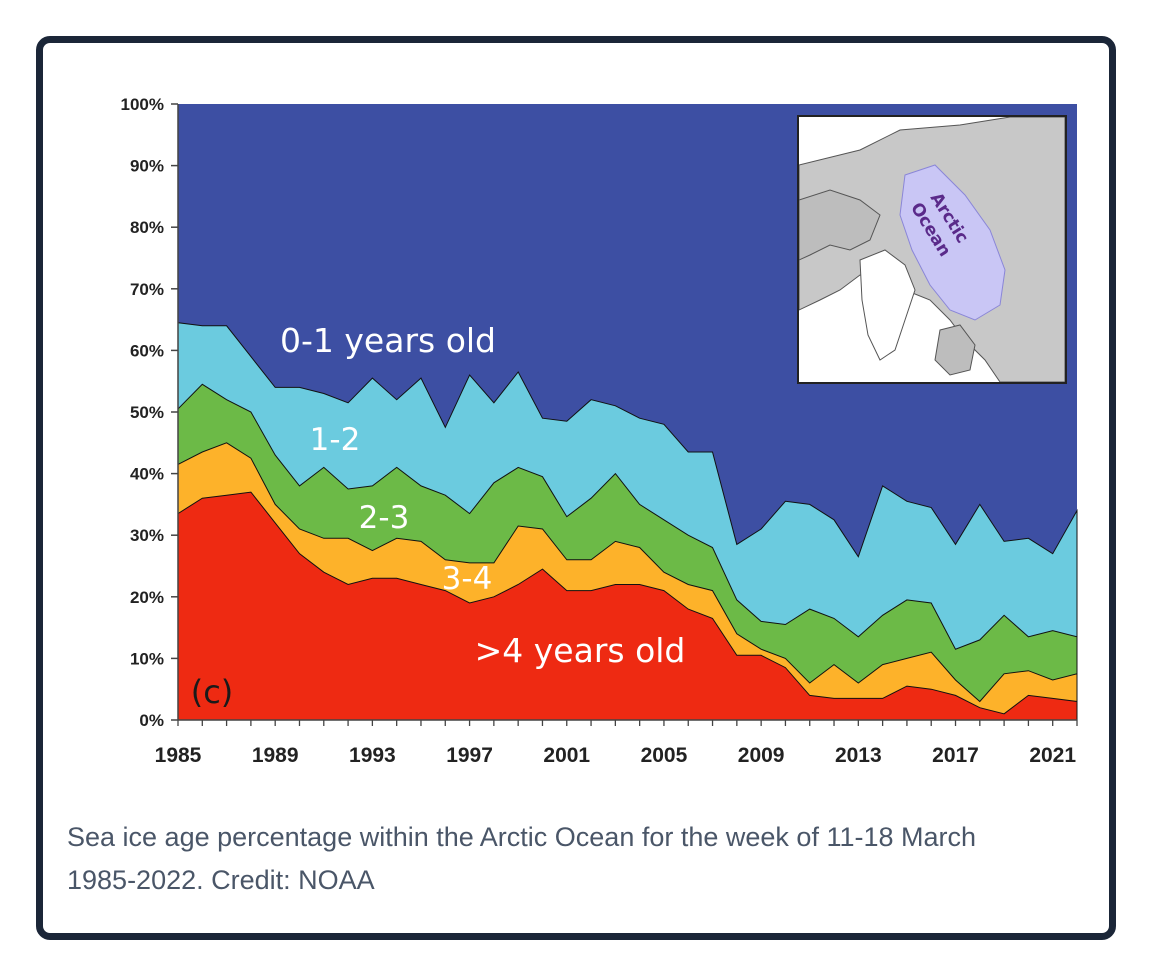 The image size is (1152, 977). What do you see at coordinates (151, 720) in the screenshot?
I see `y-tick-label: 0%` at bounding box center [151, 720].